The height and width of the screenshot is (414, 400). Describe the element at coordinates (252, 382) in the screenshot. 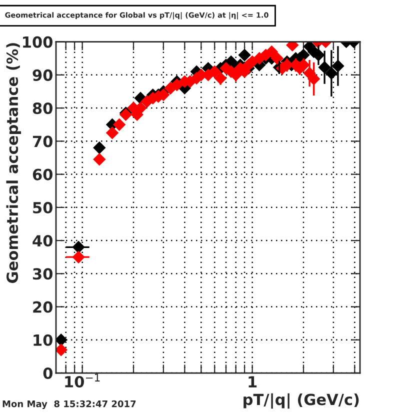

I see `x-tick-label: 1` at that location.